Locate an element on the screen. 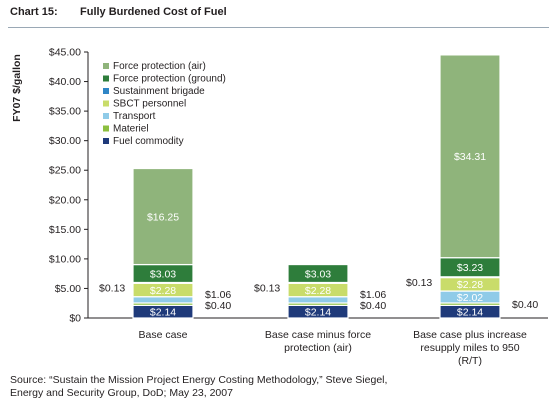 The height and width of the screenshot is (411, 556). y-tick-label: $0 is located at coordinates (75, 319).